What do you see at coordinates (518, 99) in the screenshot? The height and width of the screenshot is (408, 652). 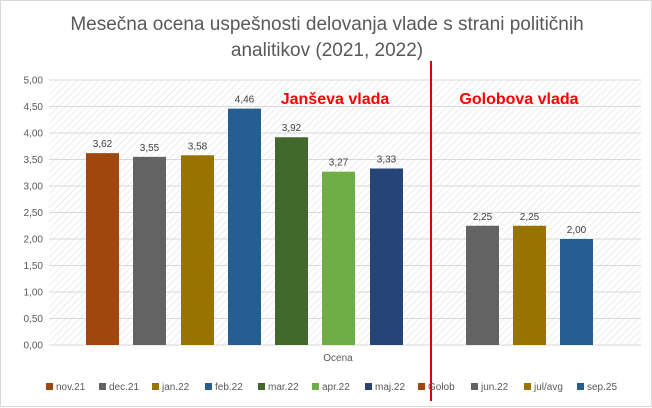 I see `annotation-golob-government: Golobova vlada` at bounding box center [518, 99].